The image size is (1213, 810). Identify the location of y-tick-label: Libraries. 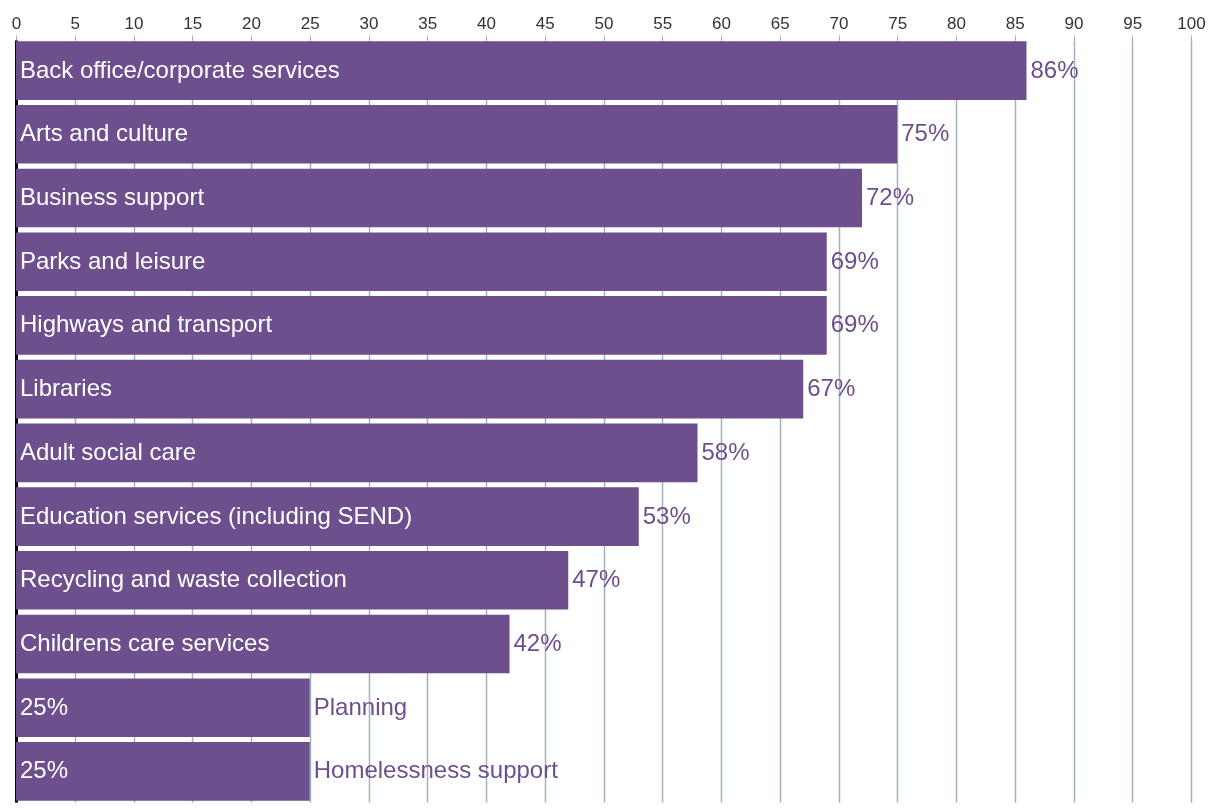
(66, 388).